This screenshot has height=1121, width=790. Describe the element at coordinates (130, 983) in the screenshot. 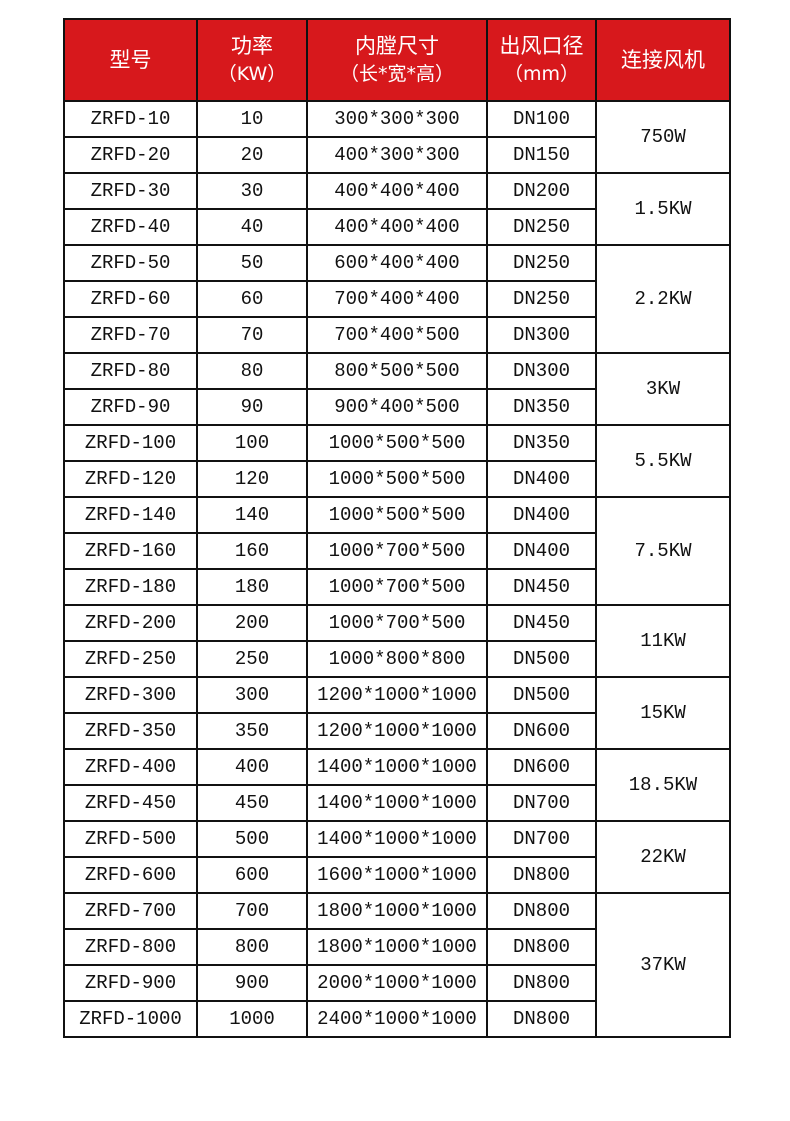

I see `cell-model: ZRFD-900` at that location.